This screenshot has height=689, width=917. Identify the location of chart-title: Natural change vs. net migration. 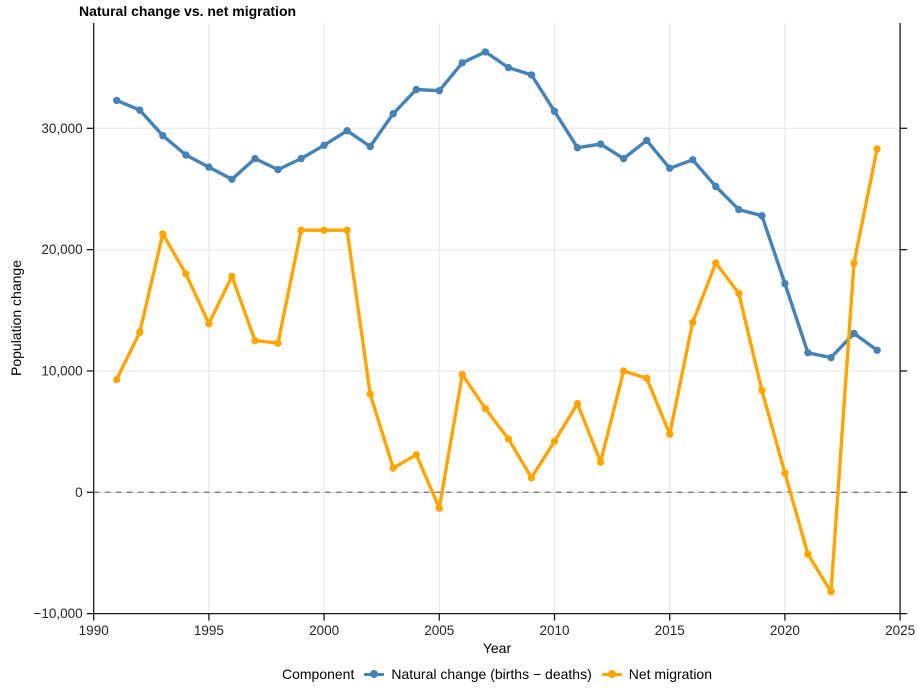
(188, 11).